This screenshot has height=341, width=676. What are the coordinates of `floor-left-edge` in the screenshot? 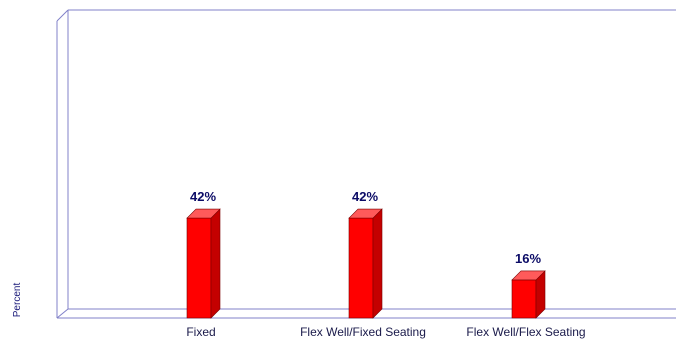 It's located at (62, 313).